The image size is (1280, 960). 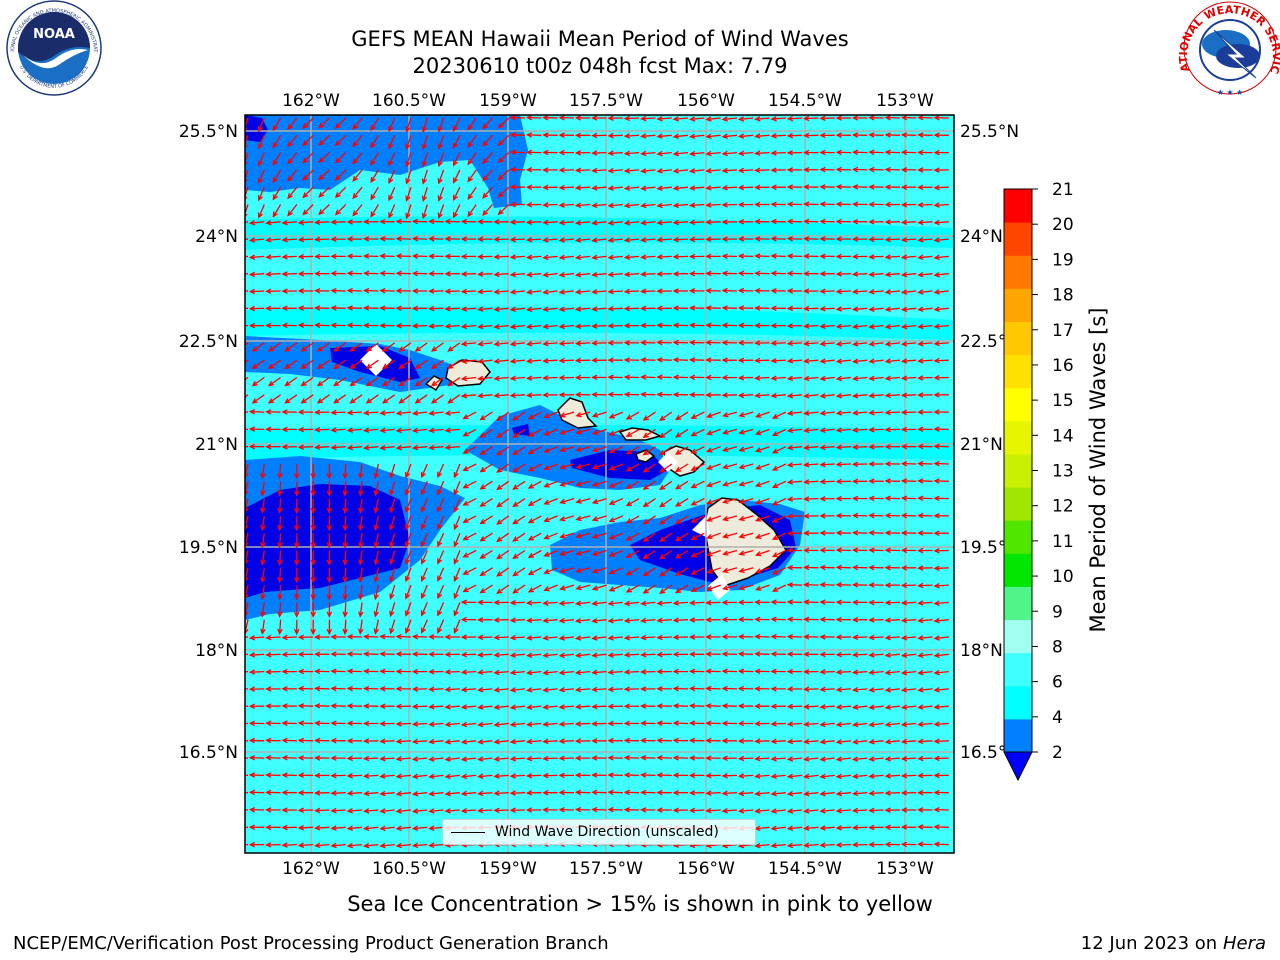 What do you see at coordinates (1063, 225) in the screenshot?
I see `colorbar-tick-label: 20` at bounding box center [1063, 225].